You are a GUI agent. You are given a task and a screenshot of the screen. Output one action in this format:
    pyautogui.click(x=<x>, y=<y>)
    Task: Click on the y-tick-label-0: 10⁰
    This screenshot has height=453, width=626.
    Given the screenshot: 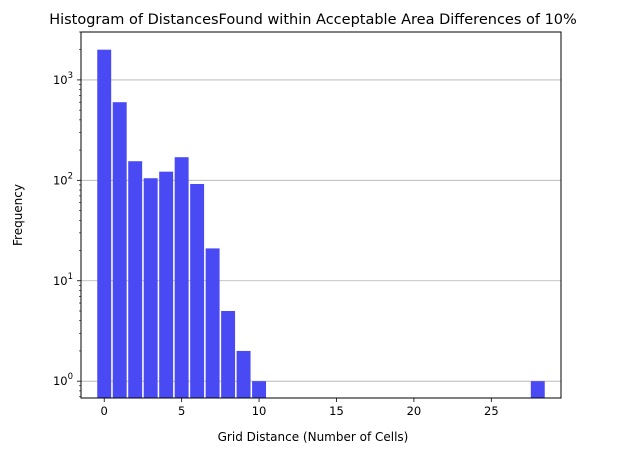 What is the action you would take?
    pyautogui.click(x=63, y=380)
    